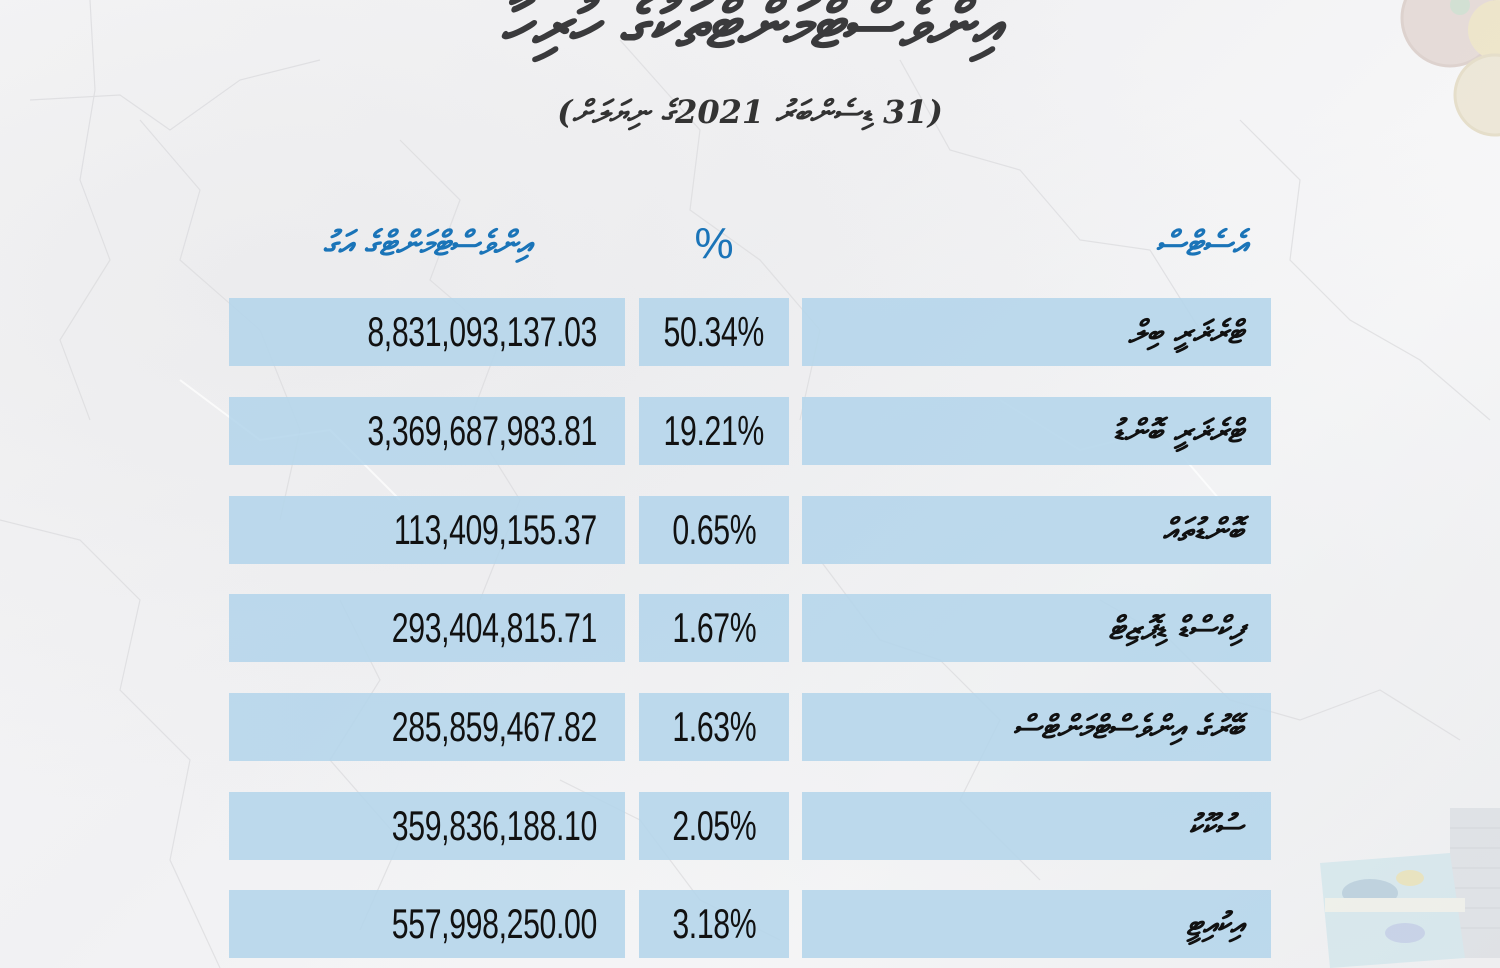  I want to click on percent-value: 3.18%, so click(714, 923).